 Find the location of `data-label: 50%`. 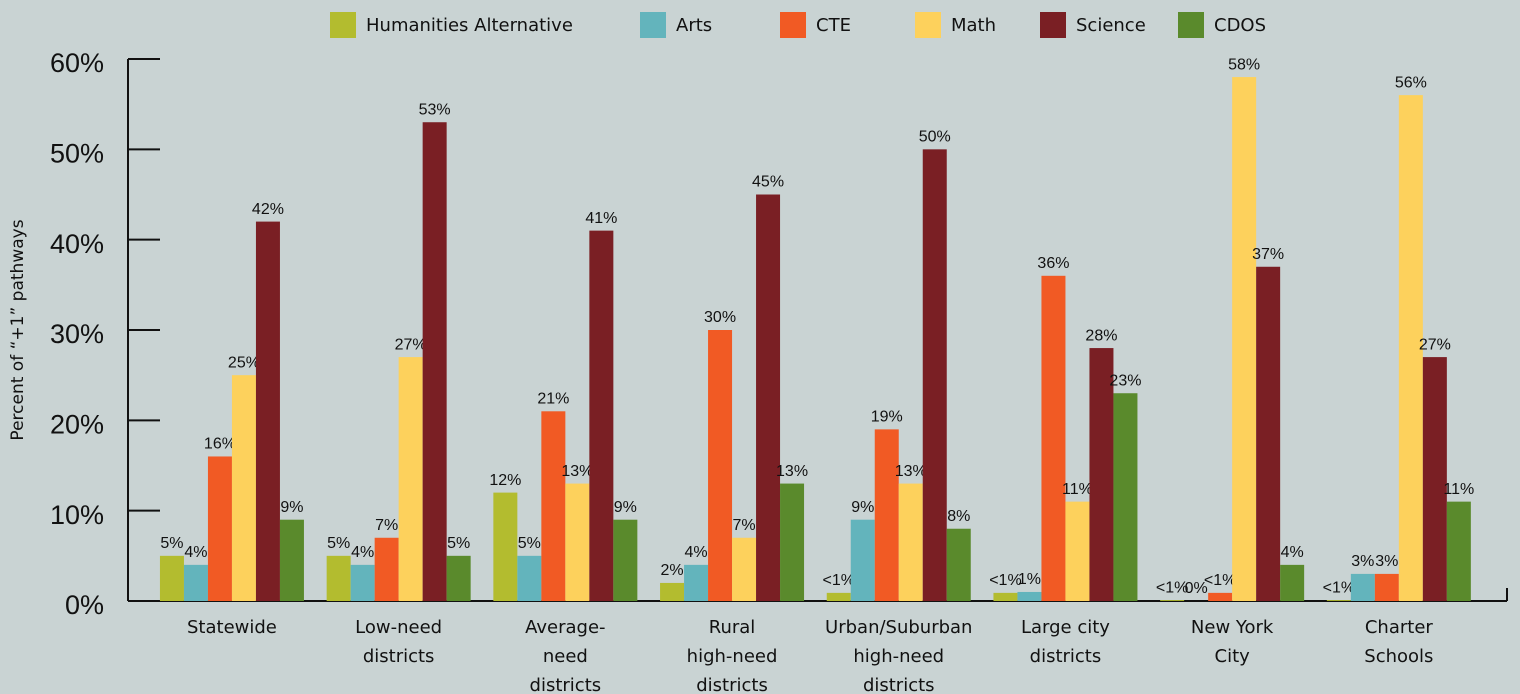

data-label: 50% is located at coordinates (935, 137).